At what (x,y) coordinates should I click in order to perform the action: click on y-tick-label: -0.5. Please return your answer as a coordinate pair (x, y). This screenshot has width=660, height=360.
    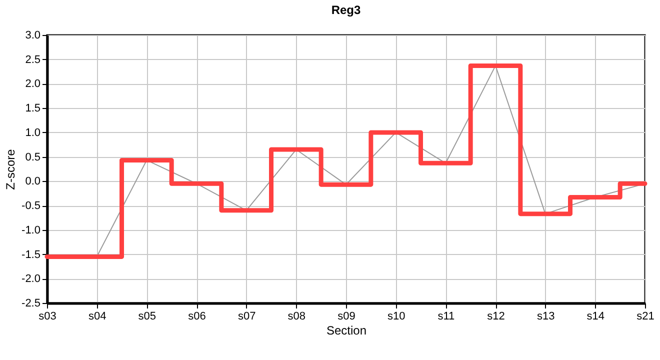
    Looking at the image, I should click on (31, 206).